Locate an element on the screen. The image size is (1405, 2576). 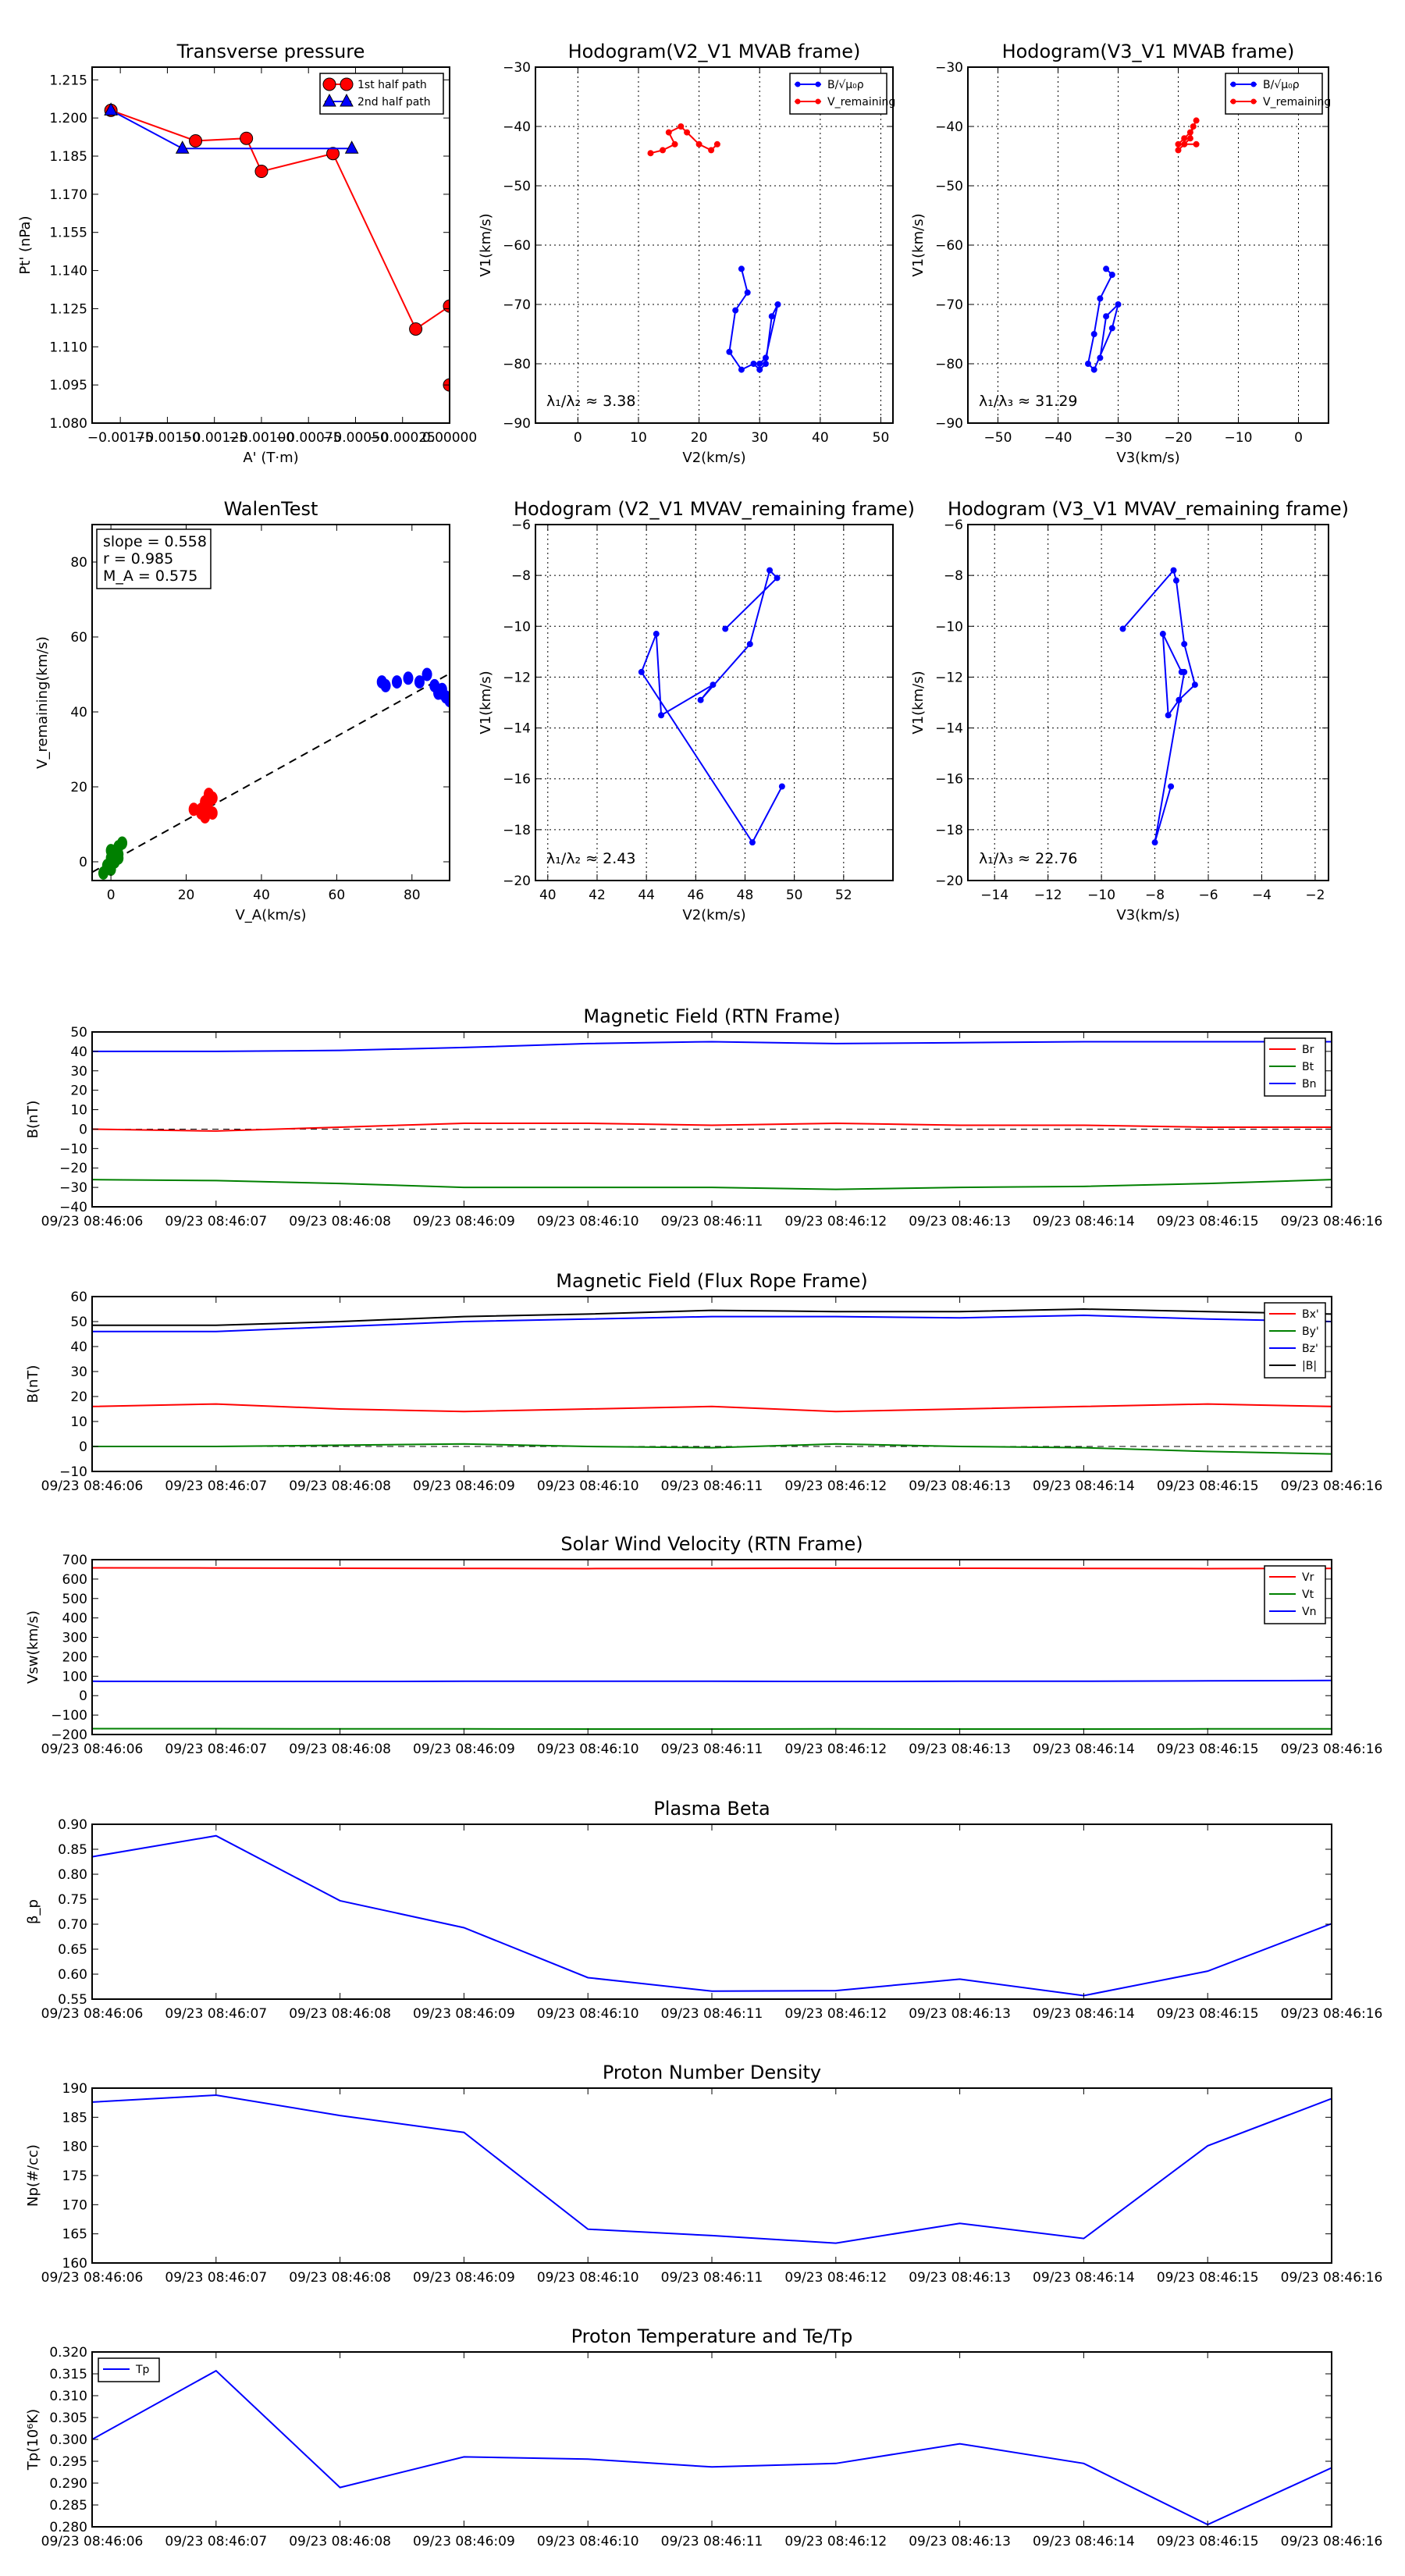
np-ytick-label: 175 is located at coordinates (74, 2176).